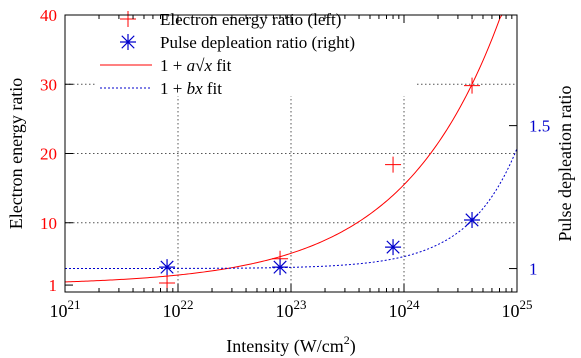  What do you see at coordinates (53, 285) in the screenshot?
I see `left-tick-label: 1` at bounding box center [53, 285].